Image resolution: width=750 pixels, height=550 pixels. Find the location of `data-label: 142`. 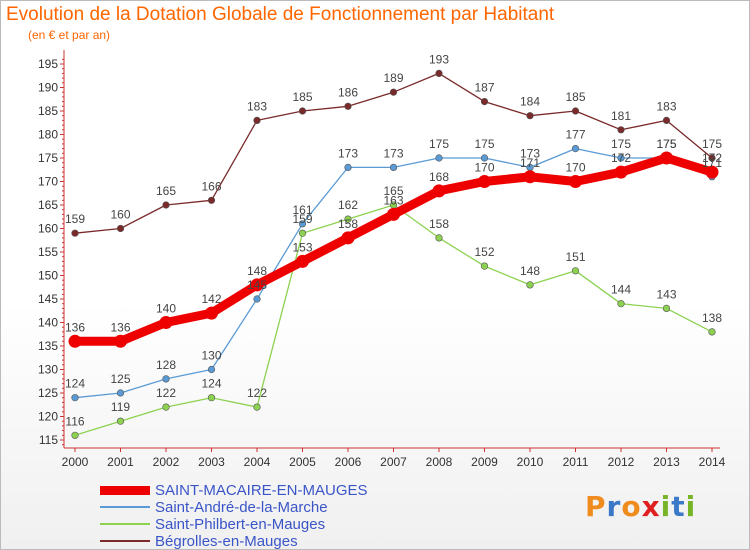

data-label: 142 is located at coordinates (211, 299).